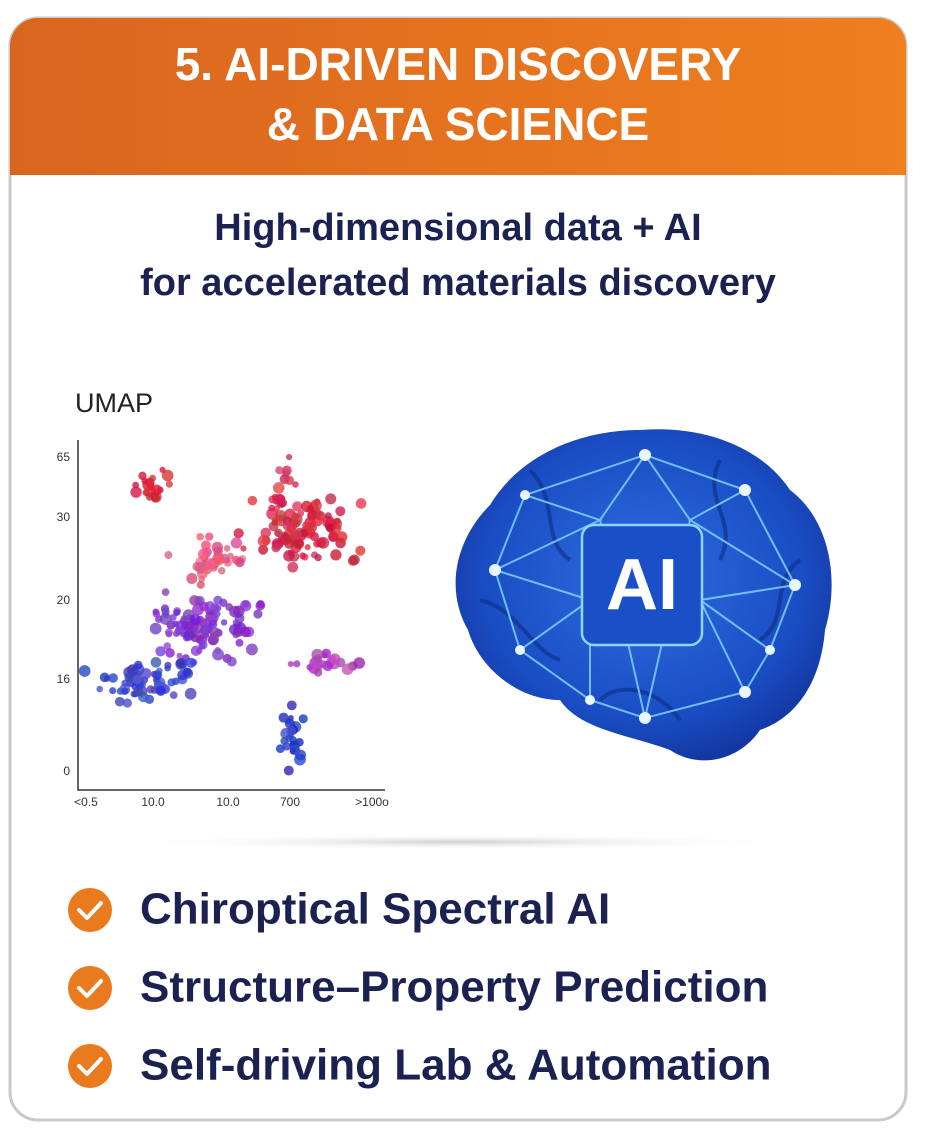 The image size is (928, 1140). Describe the element at coordinates (64, 600) in the screenshot. I see `y-tick-label: 20` at that location.